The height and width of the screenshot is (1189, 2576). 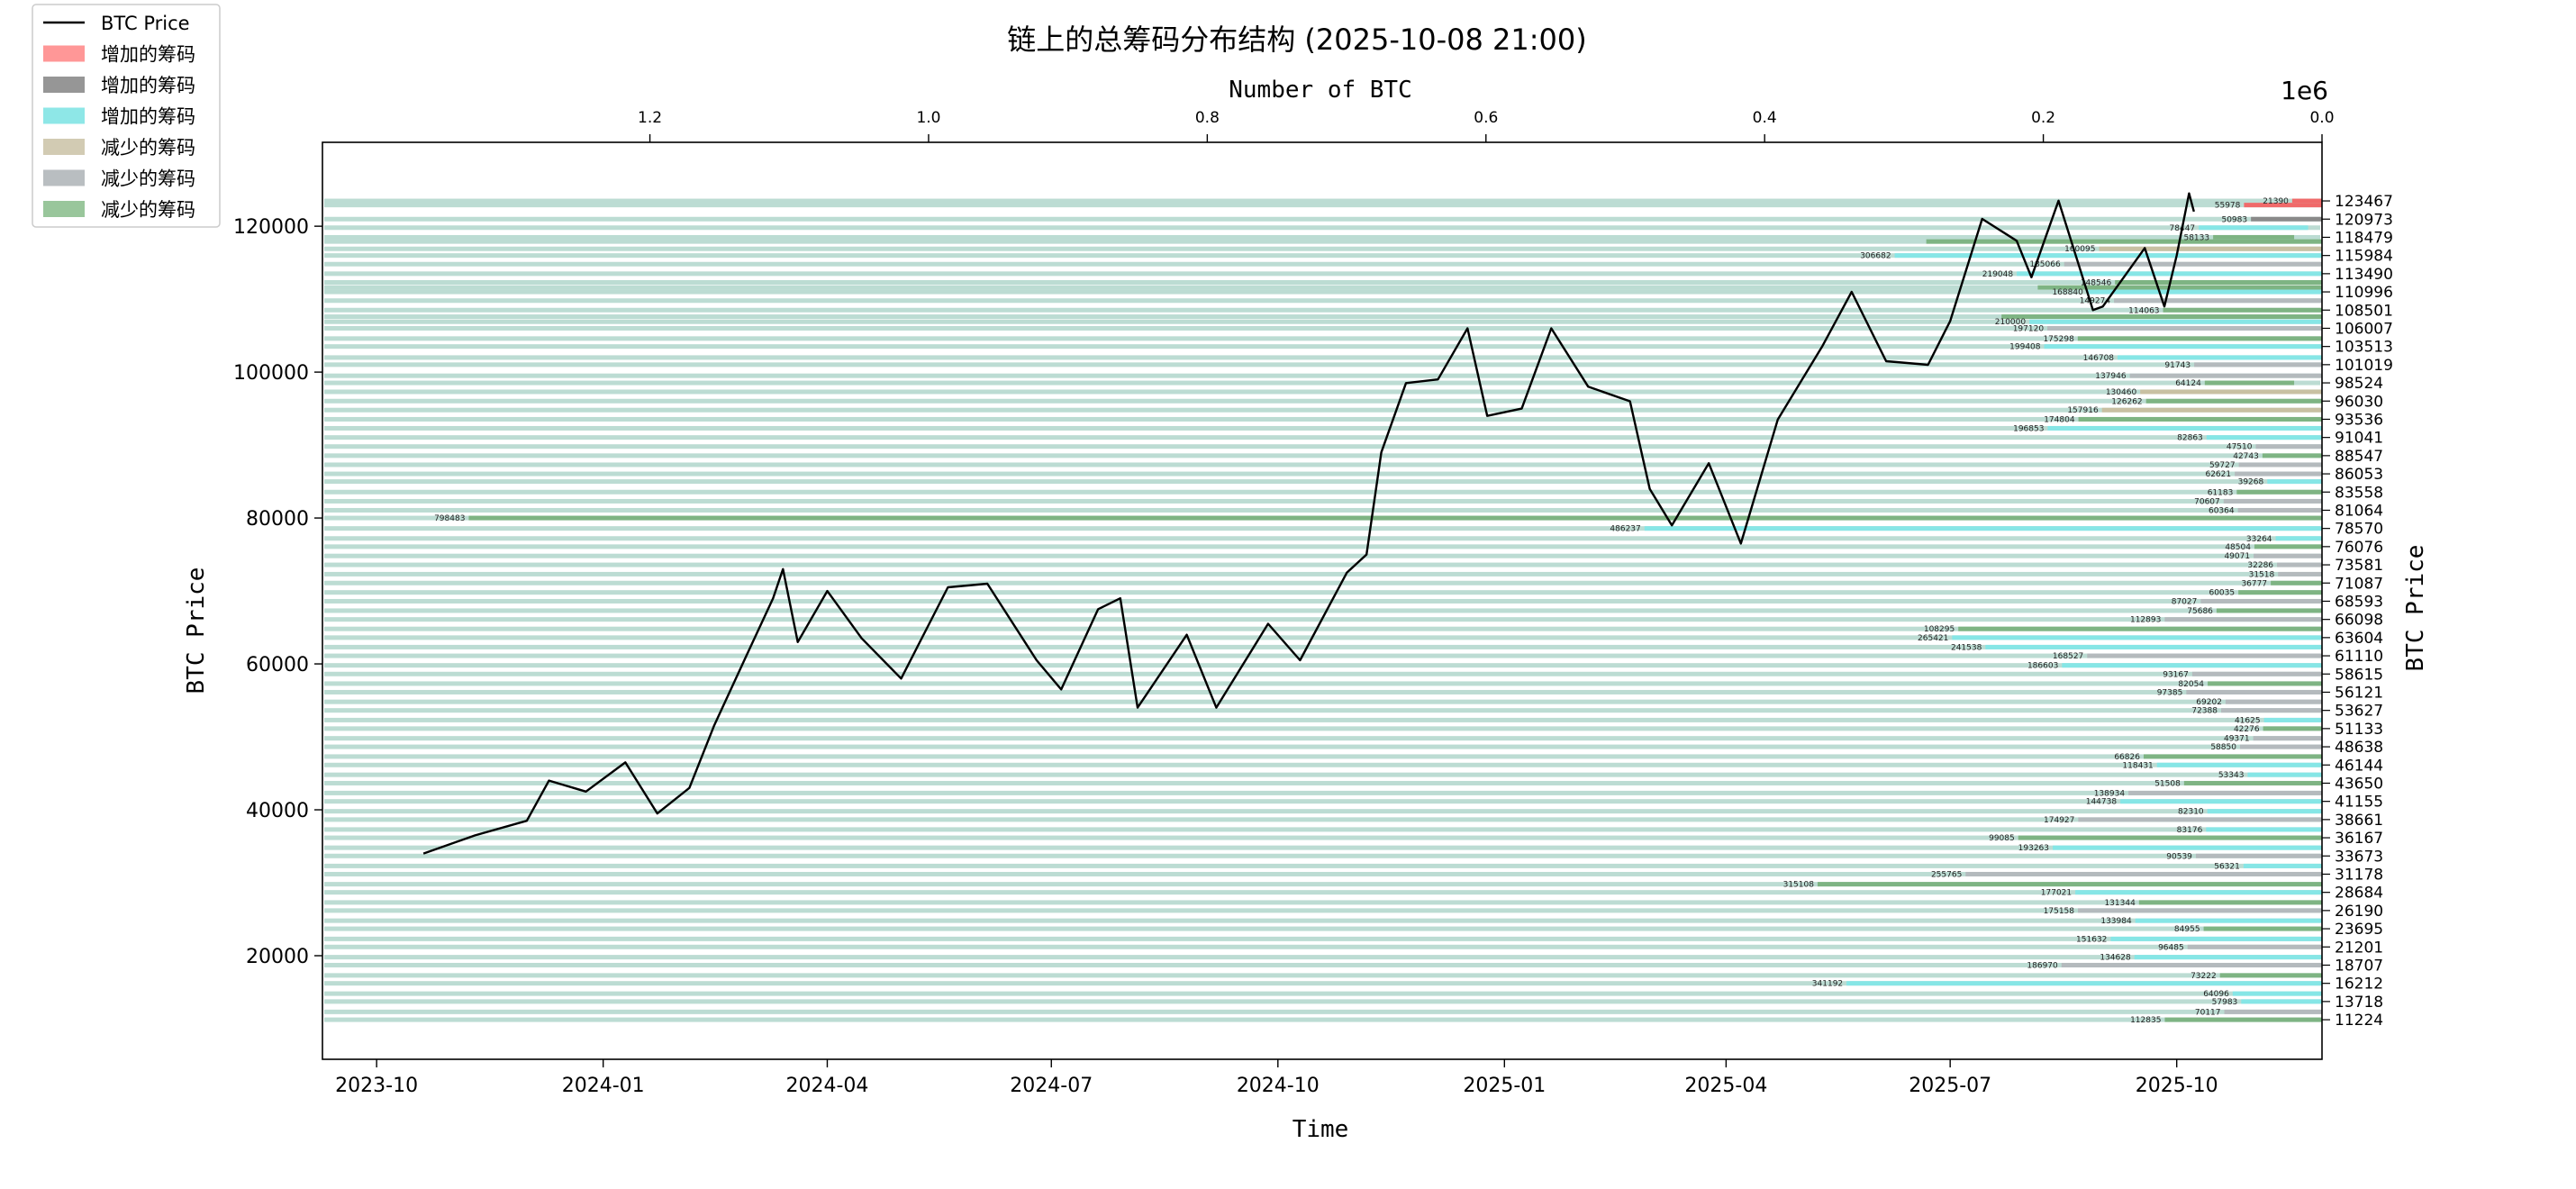 What do you see at coordinates (2167, 783) in the screenshot?
I see `bar-value-label-67: 51508` at bounding box center [2167, 783].